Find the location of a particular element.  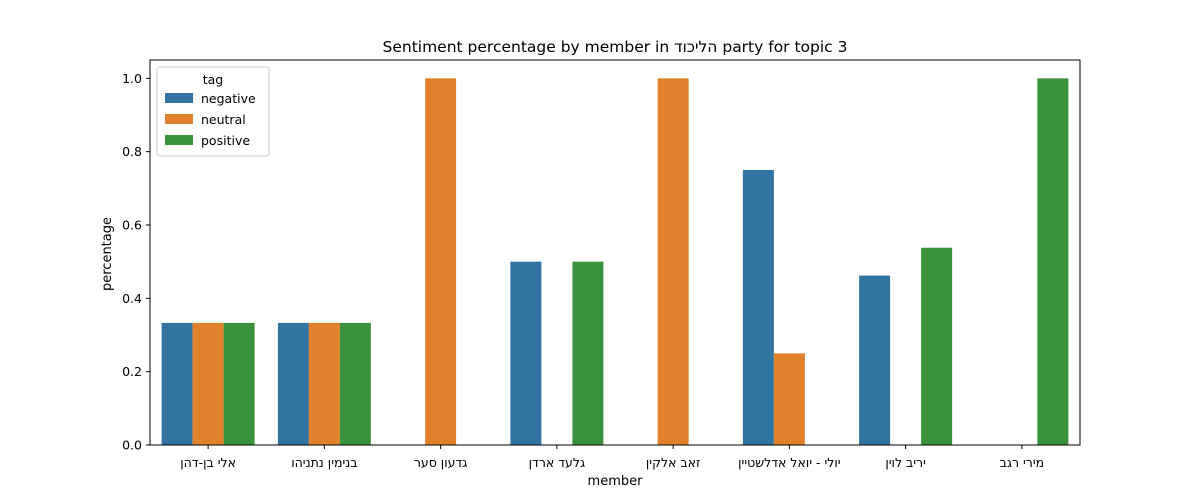

legend-title: tag is located at coordinates (213, 79).